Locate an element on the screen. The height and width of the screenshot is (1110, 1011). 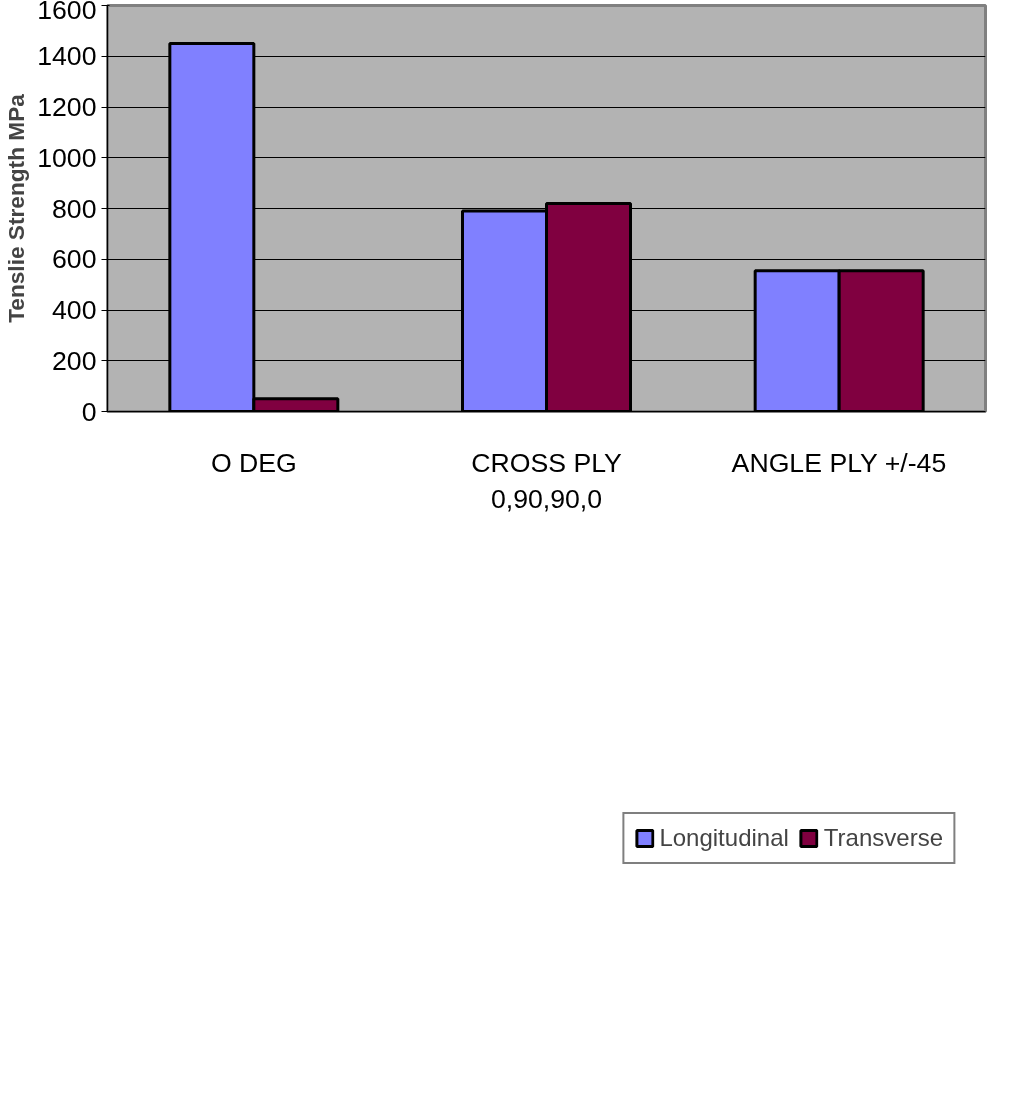
y-tick-label: 1600 is located at coordinates (67, 12).